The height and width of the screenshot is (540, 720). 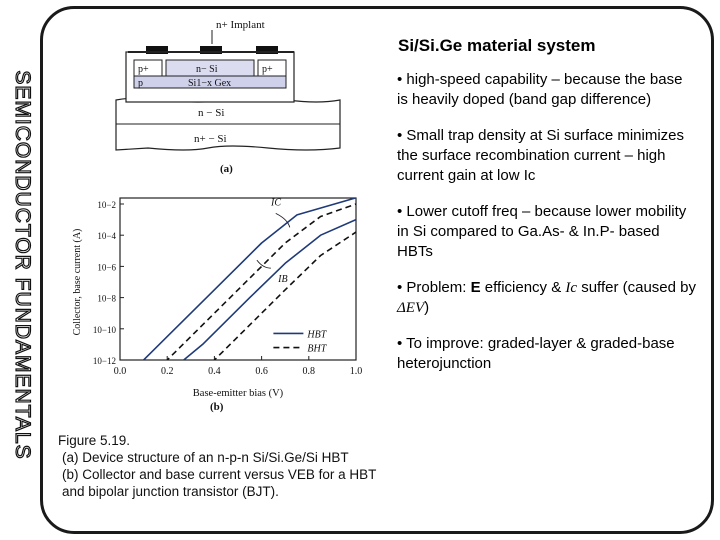 I want to click on legend-label-hbt: HBT, so click(x=316, y=334).